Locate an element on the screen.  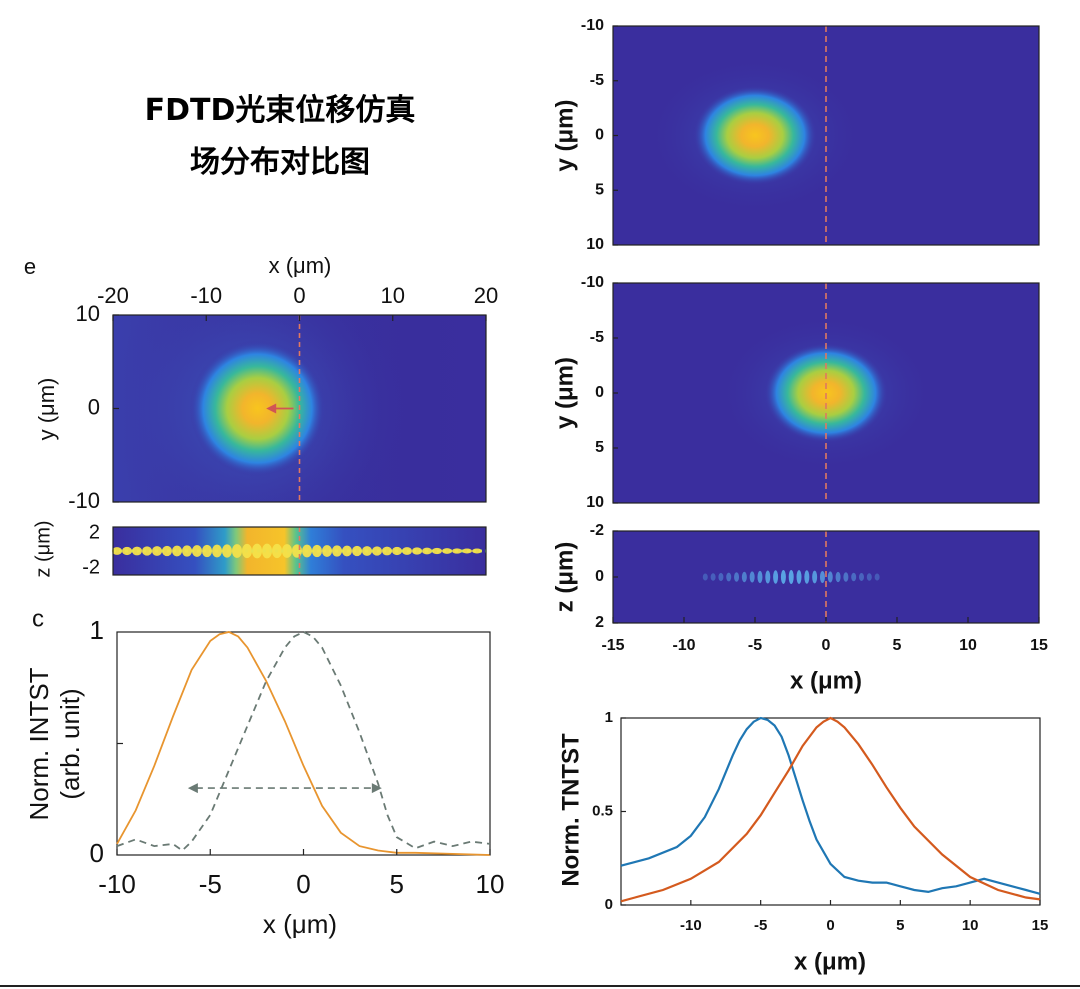
c-xtick-label: -5 is located at coordinates (210, 884).